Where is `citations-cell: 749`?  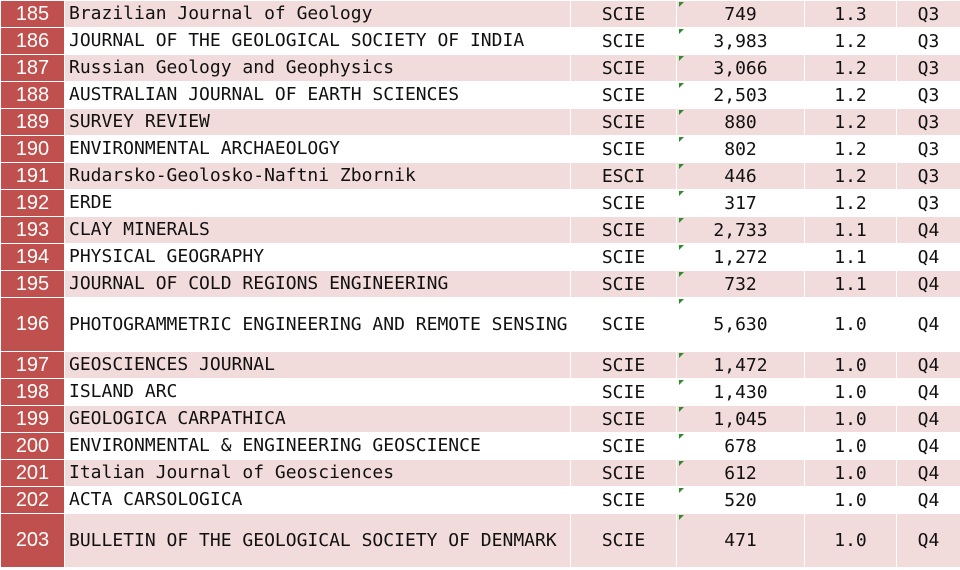 citations-cell: 749 is located at coordinates (740, 14).